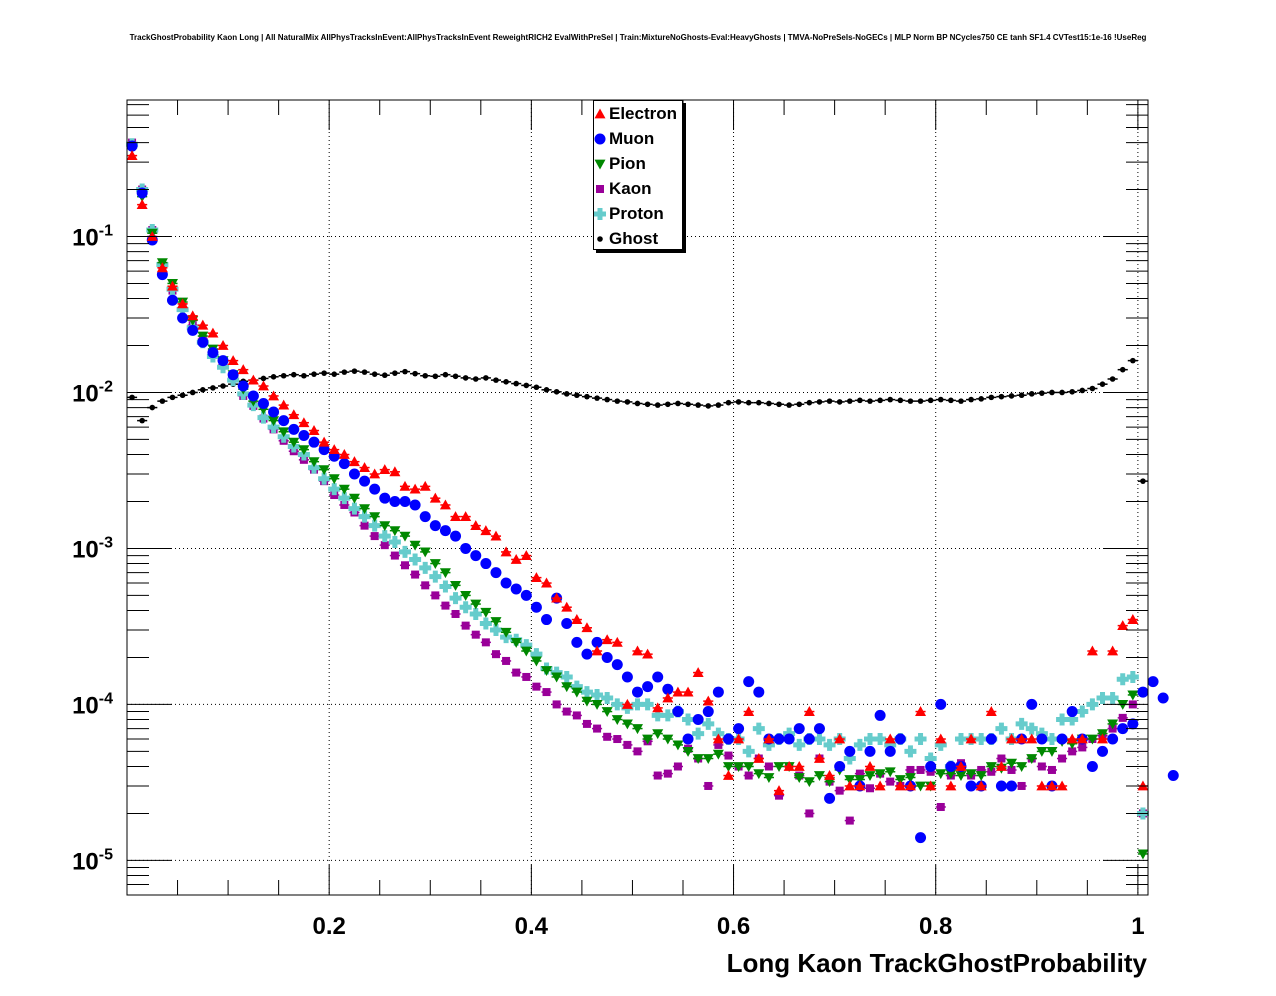  I want to click on square-marker-icon, so click(600, 188).